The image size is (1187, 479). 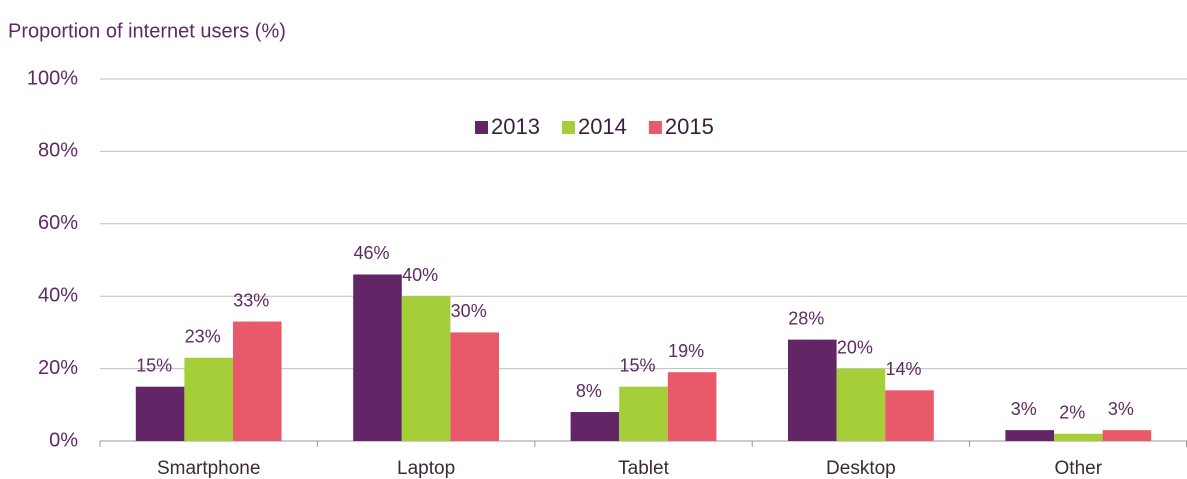 I want to click on value-label: 40%, so click(x=420, y=275).